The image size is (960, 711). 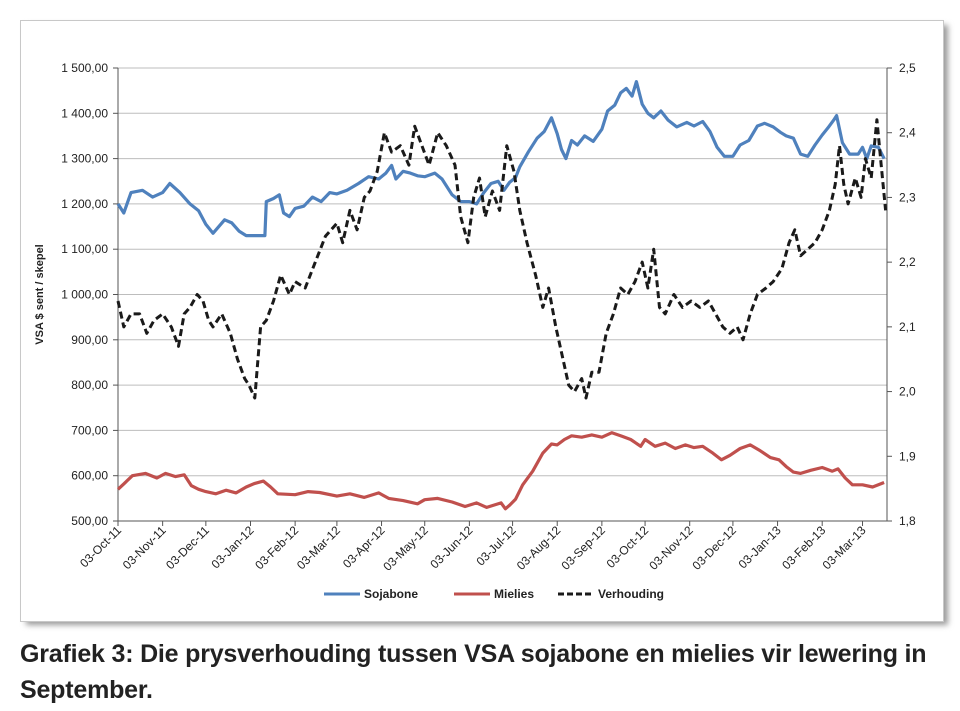 I want to click on y-left-tick-label: 600,00, so click(x=89, y=476).